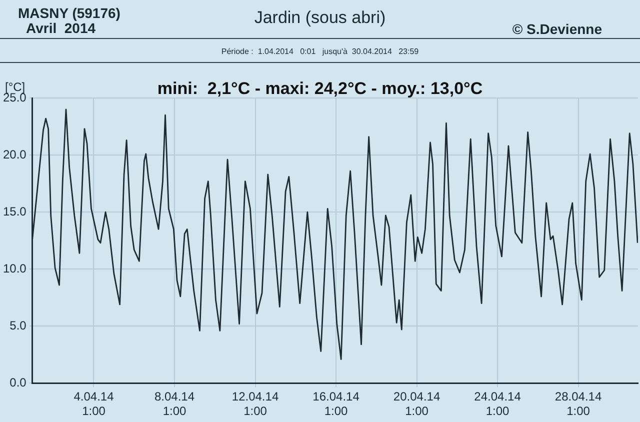 Image resolution: width=640 pixels, height=422 pixels. I want to click on chart-title: Jardin (sous abri), so click(320, 17).